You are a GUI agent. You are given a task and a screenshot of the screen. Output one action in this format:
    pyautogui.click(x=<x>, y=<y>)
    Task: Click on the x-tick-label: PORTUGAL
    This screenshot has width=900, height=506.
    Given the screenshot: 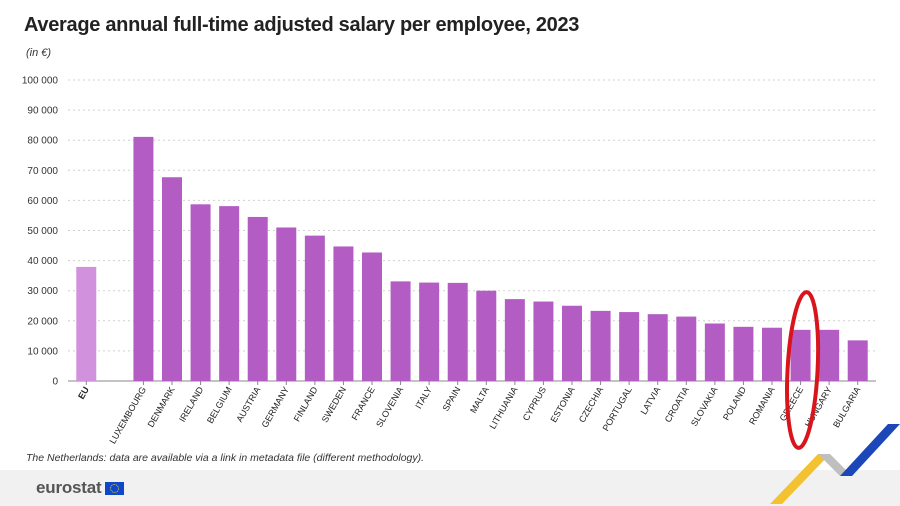 What is the action you would take?
    pyautogui.click(x=617, y=409)
    